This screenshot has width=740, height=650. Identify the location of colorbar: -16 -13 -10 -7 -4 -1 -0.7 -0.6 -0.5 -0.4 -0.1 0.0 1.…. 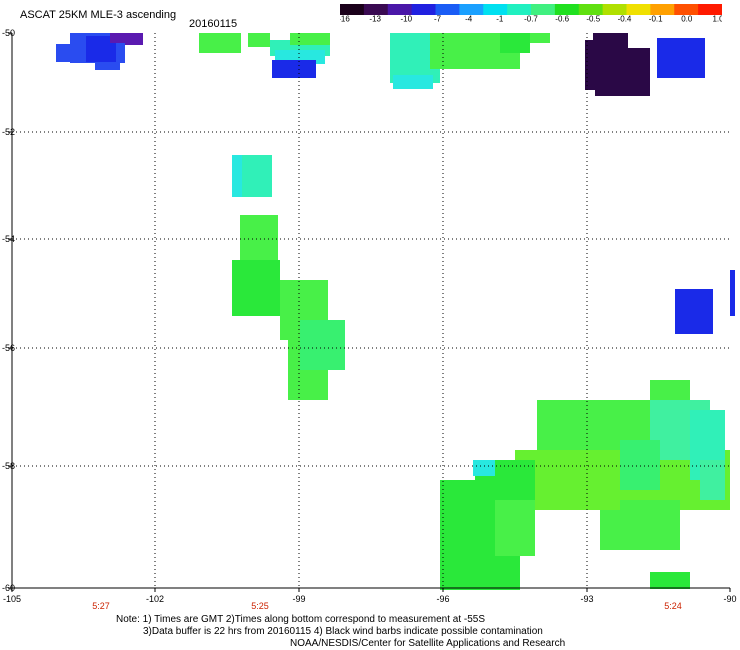
(531, 13).